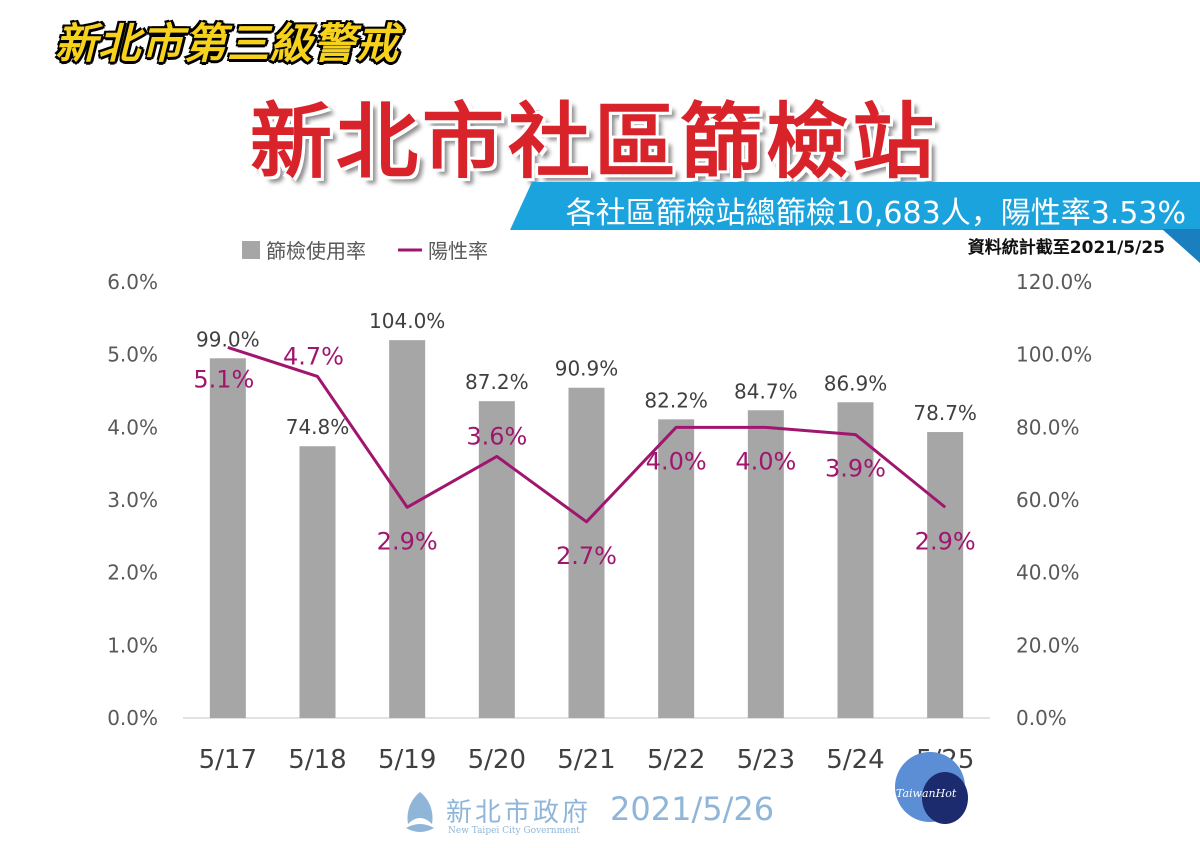 This screenshot has width=1200, height=848. Describe the element at coordinates (1054, 355) in the screenshot. I see `y-right-tick-label: 100.0%` at that location.